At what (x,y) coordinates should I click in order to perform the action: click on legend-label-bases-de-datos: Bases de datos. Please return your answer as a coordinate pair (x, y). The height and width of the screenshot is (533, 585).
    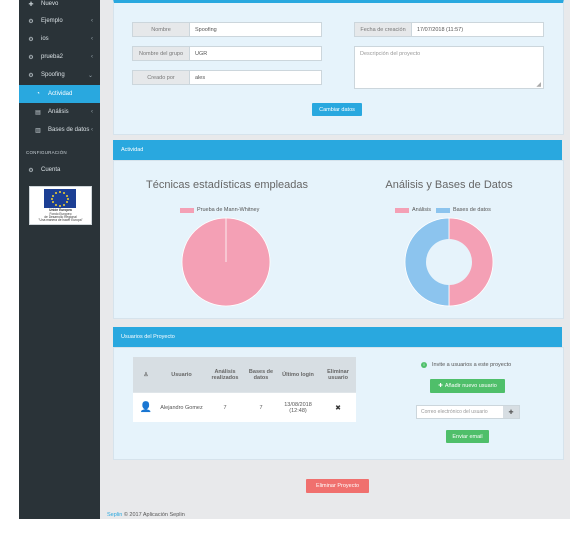
    Looking at the image, I should click on (471, 210).